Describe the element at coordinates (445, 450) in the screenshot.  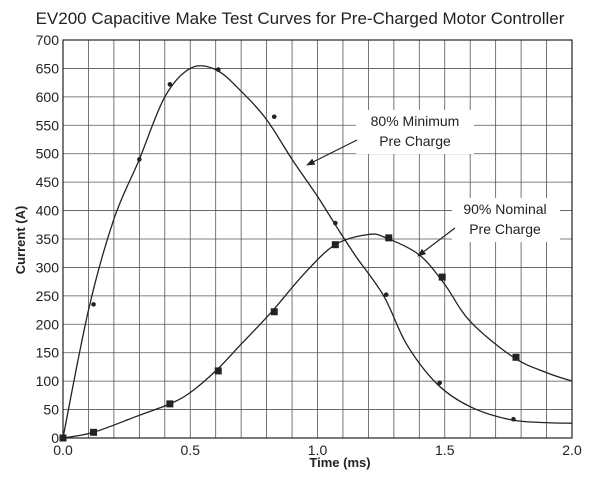
I see `x-tick-label: 1.5` at that location.